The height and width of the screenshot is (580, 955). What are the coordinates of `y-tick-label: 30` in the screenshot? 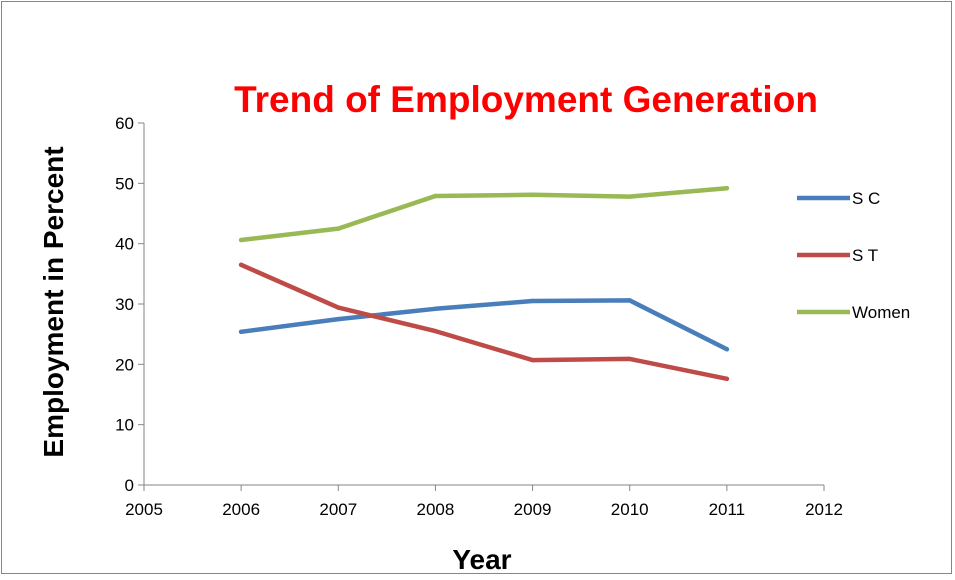 It's located at (124, 304).